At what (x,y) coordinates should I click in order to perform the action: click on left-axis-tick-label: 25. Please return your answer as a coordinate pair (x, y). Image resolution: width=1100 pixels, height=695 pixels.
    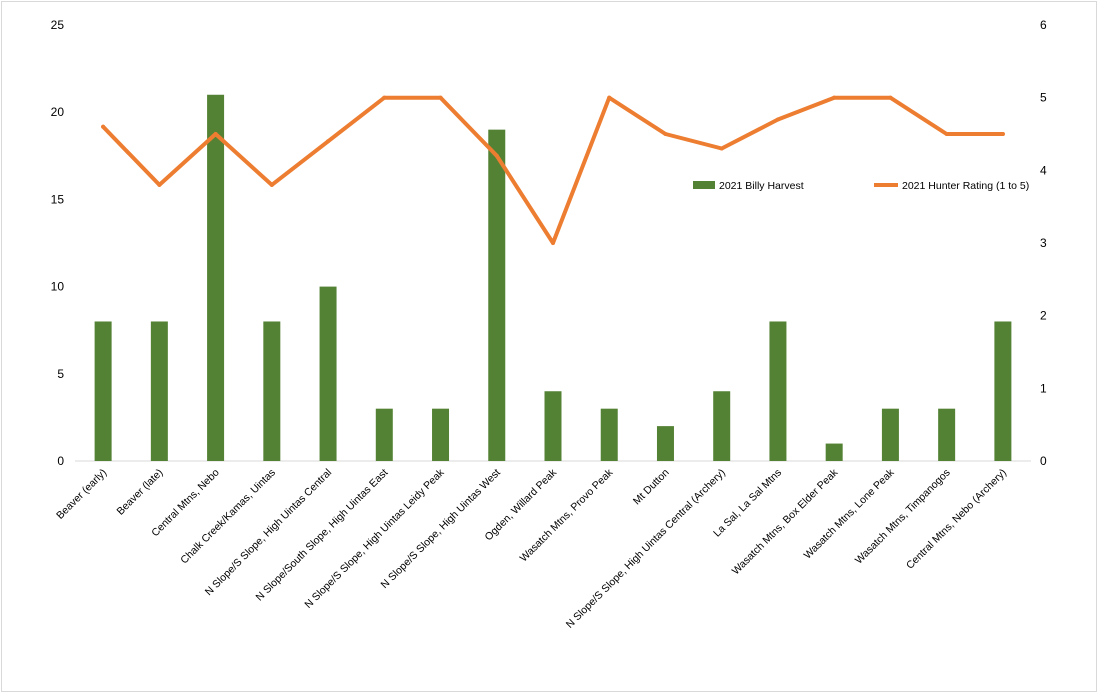
    Looking at the image, I should click on (58, 25).